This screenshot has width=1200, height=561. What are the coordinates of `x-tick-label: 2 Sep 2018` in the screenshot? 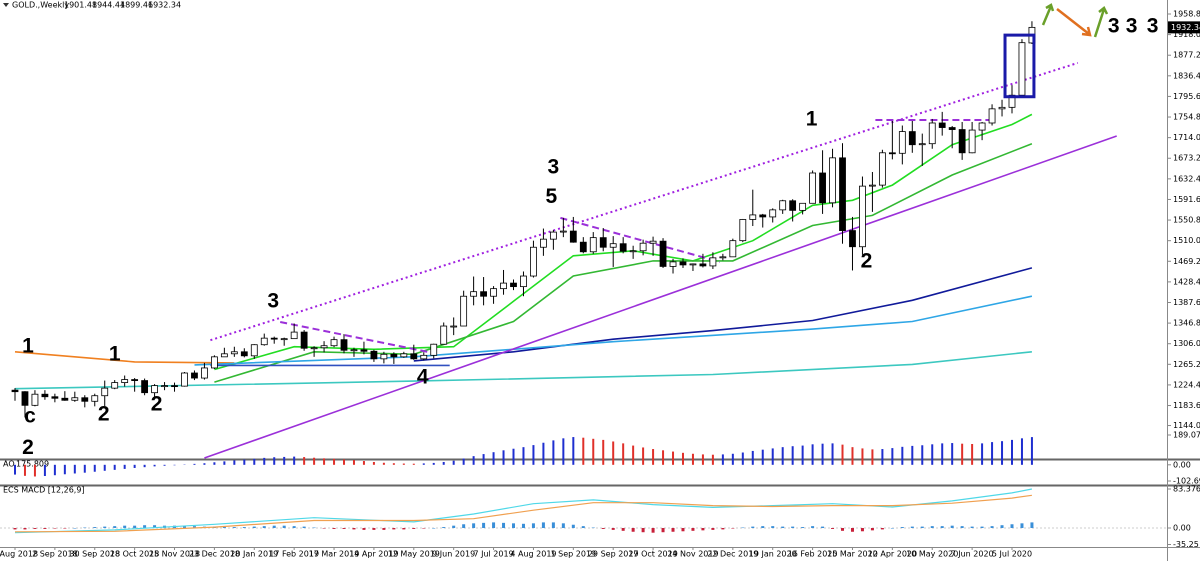 It's located at (55, 554).